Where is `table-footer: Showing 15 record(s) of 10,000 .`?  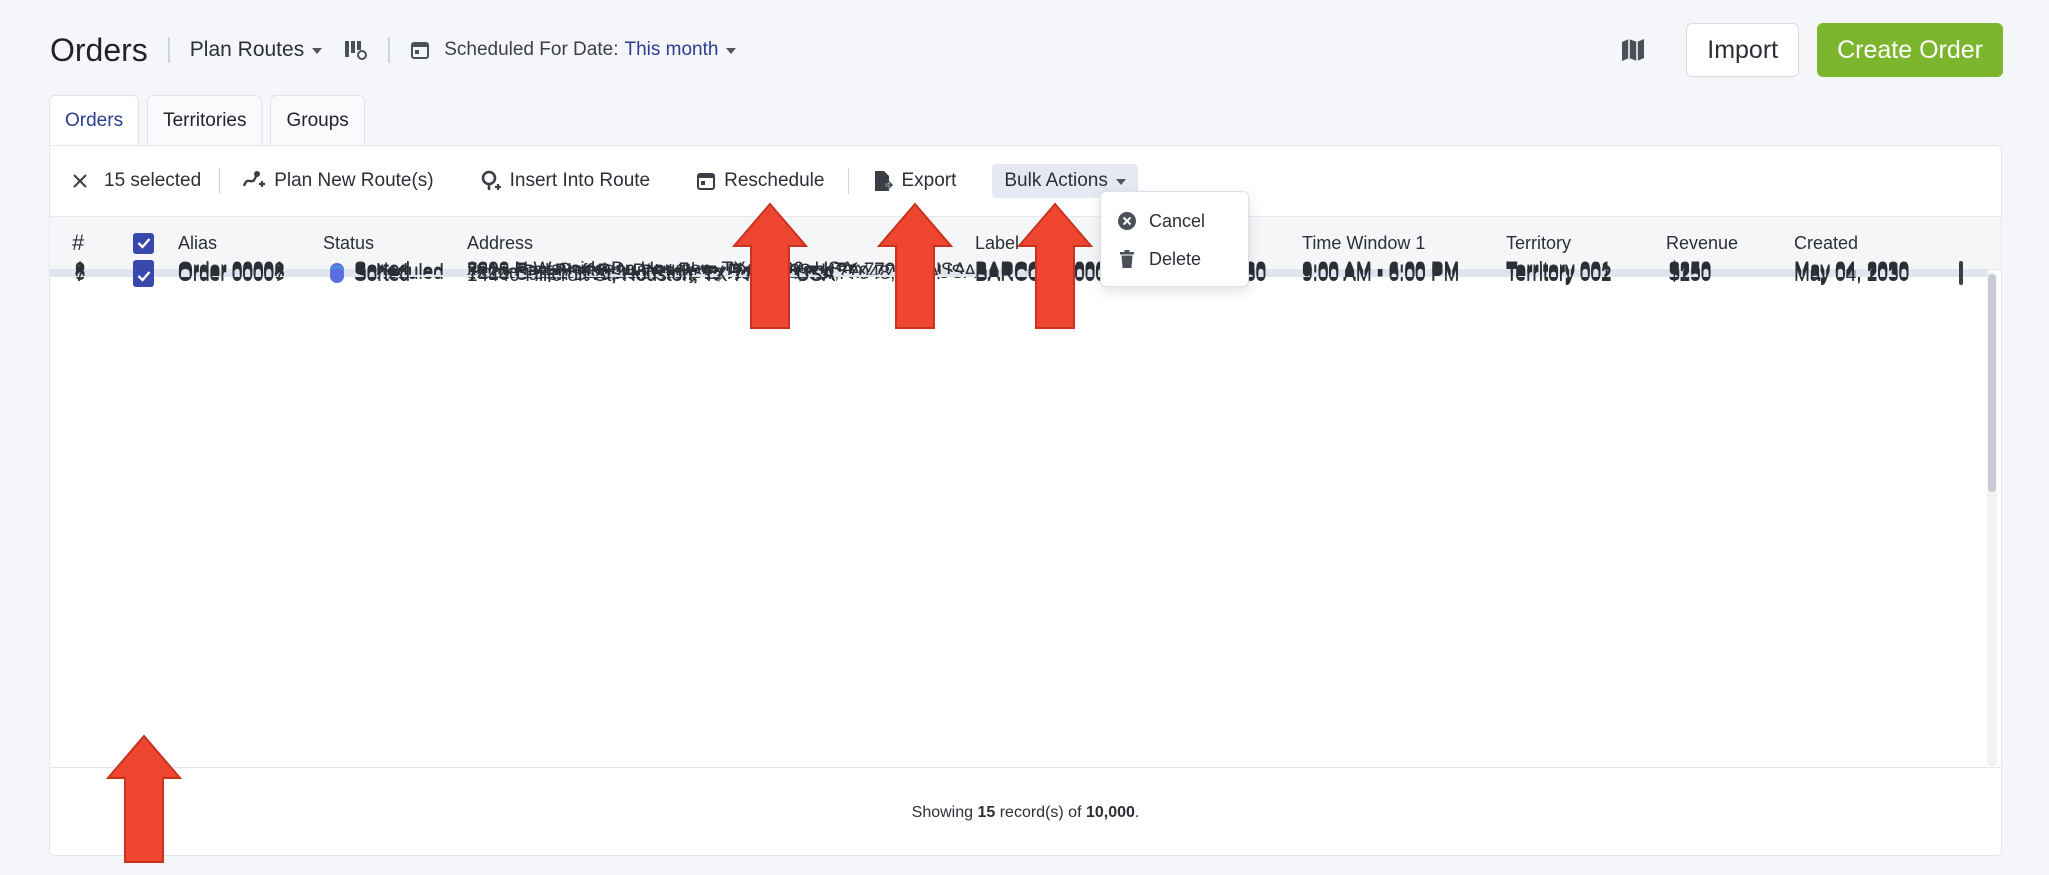
table-footer: Showing 15 record(s) of 10,000 . is located at coordinates (1025, 811).